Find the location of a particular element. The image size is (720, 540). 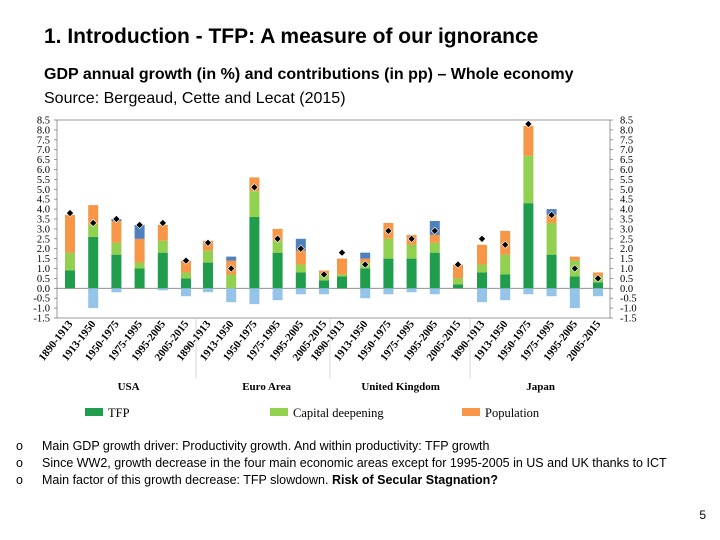

legend-label: Capital deepening is located at coordinates (338, 413).